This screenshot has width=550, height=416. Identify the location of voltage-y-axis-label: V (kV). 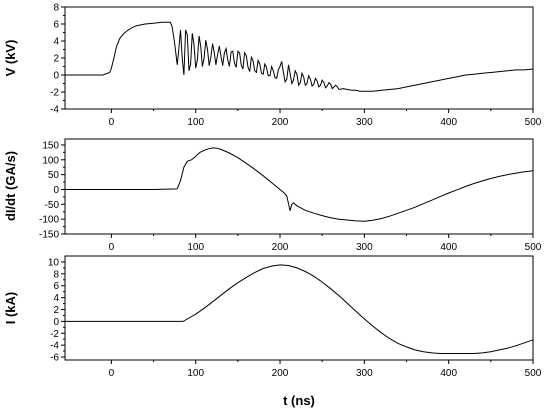
(10, 58).